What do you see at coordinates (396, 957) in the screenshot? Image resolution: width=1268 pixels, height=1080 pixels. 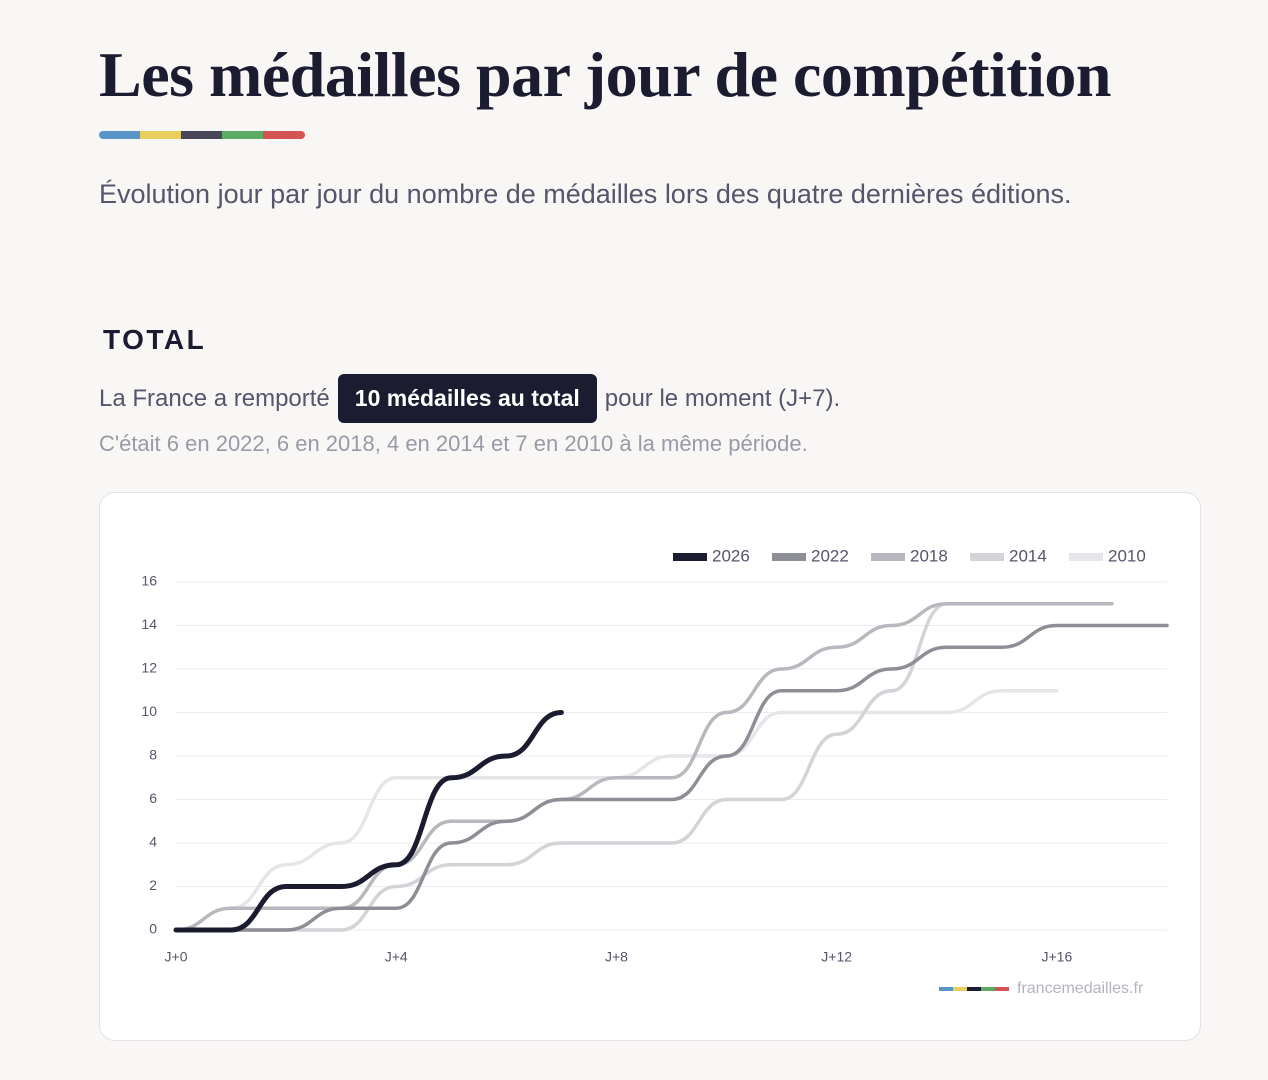 I see `x-tick-label: J+4` at bounding box center [396, 957].